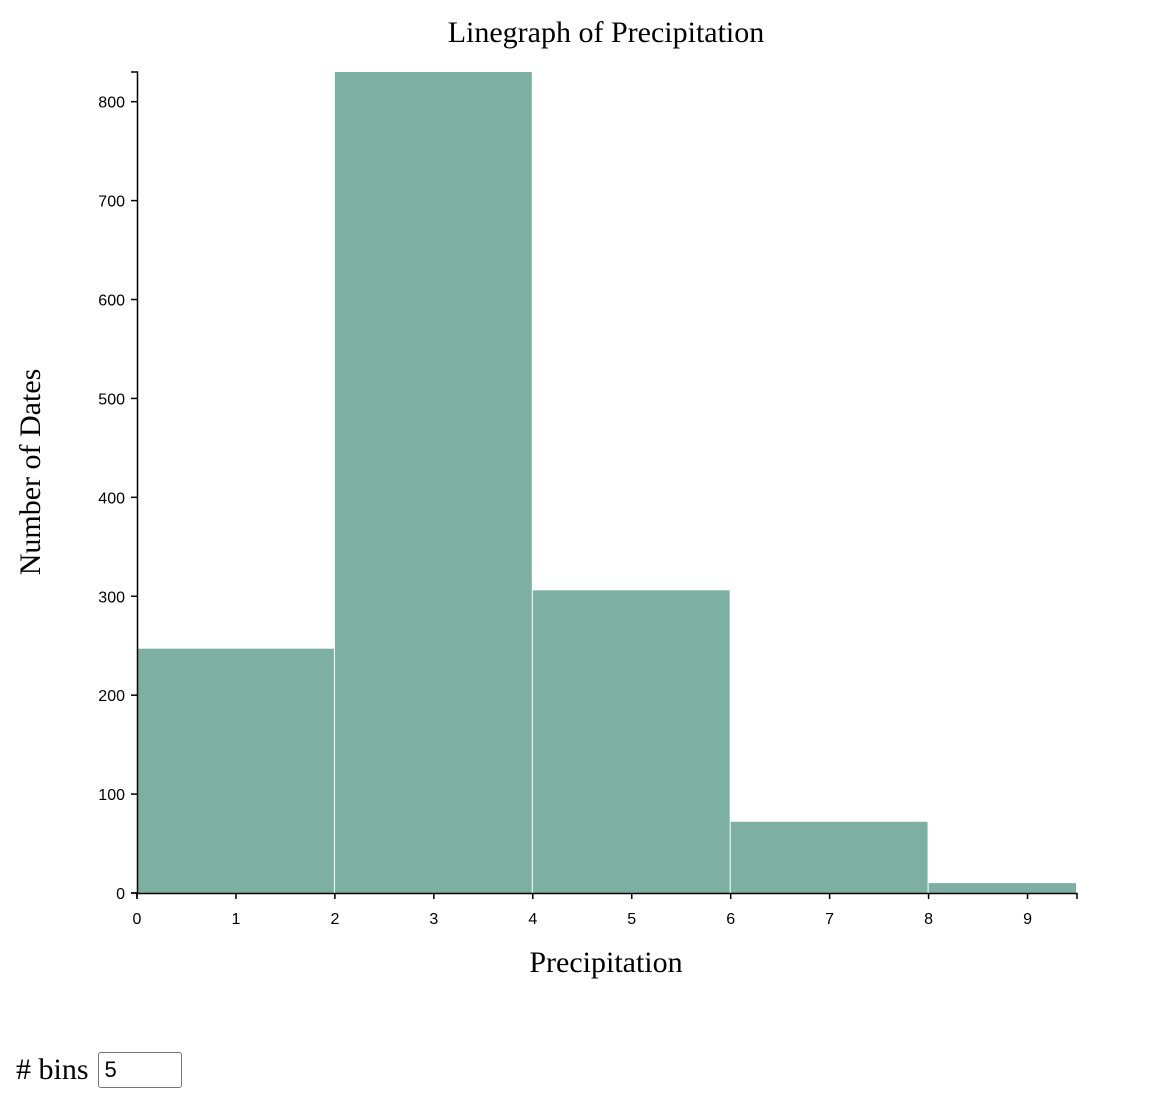 This screenshot has width=1150, height=1108. What do you see at coordinates (137, 919) in the screenshot?
I see `x-tick-label: 0` at bounding box center [137, 919].